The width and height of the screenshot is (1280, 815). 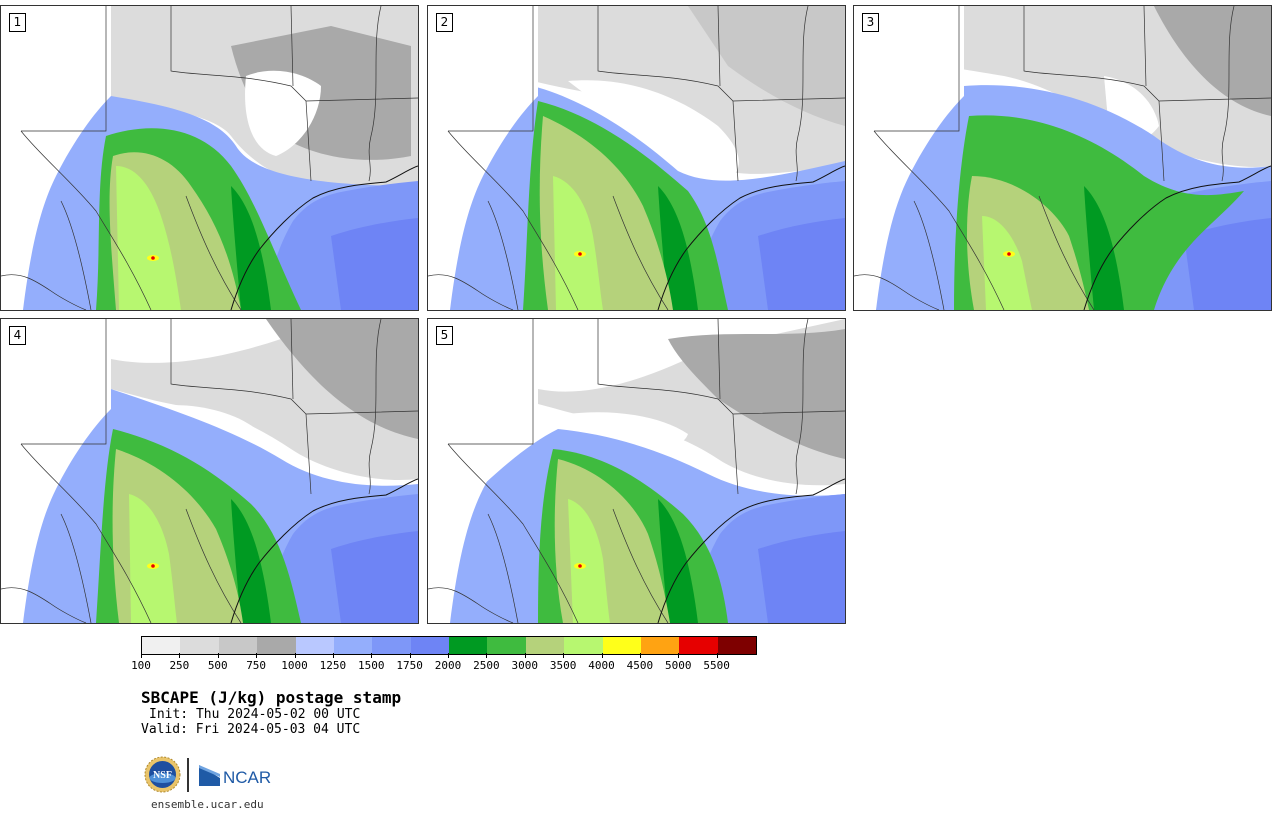 I want to click on member-number-badge: 4, so click(x=17, y=335).